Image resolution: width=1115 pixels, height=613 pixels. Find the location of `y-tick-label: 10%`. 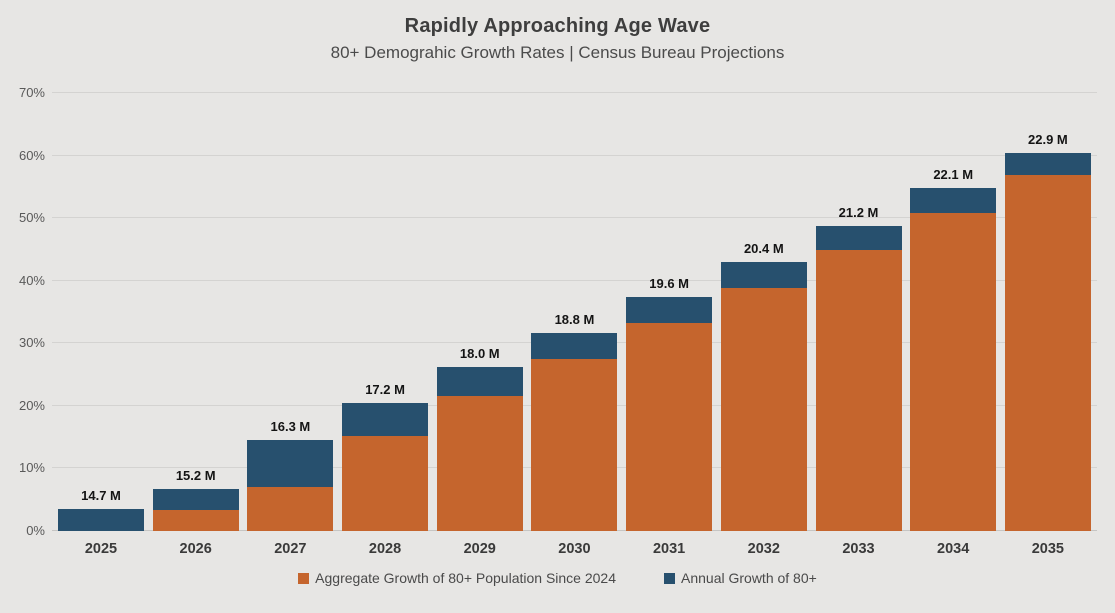

y-tick-label: 10% is located at coordinates (31, 468).